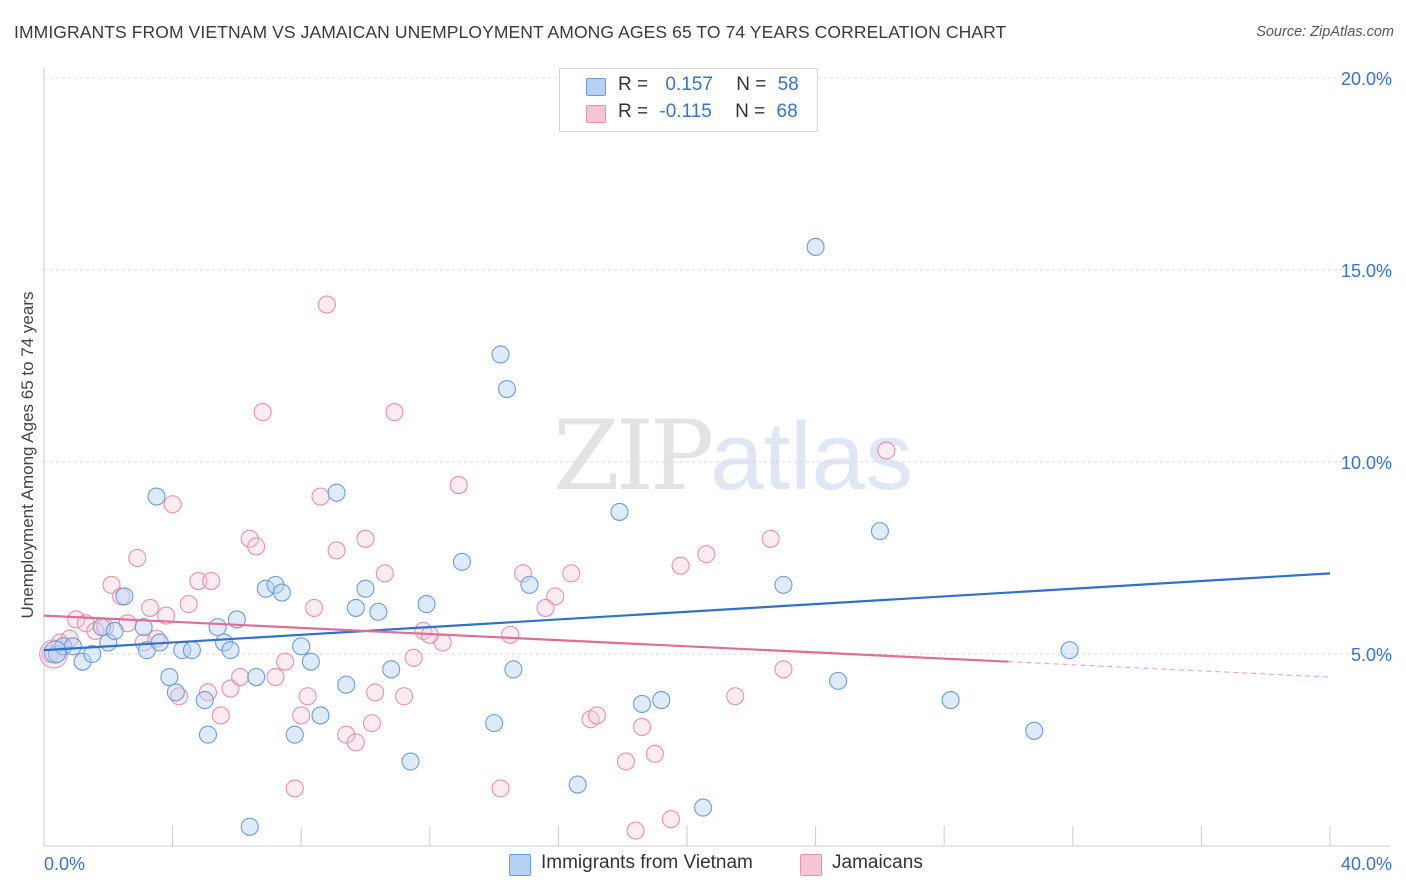 The height and width of the screenshot is (892, 1406). I want to click on x-tick-label: 40.0%, so click(1366, 864).